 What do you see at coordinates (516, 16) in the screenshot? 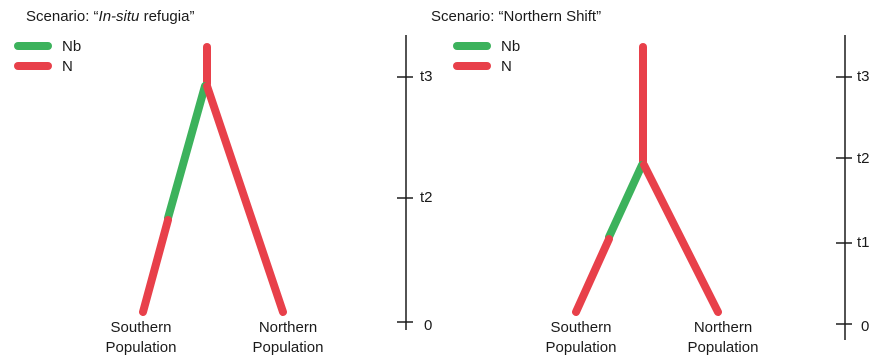
I see `scenario-title: Scenario: “Northern Shift”` at bounding box center [516, 16].